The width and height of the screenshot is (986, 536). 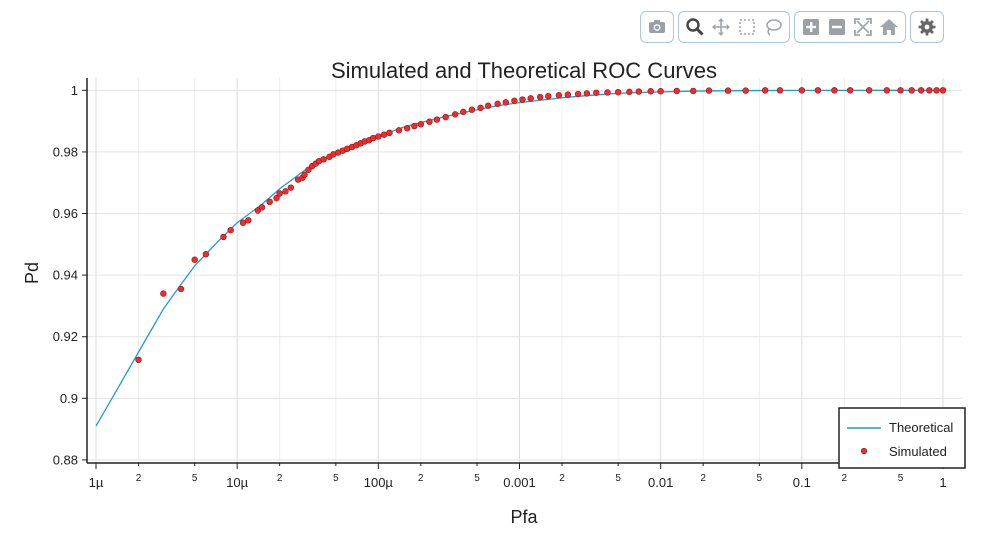 I want to click on lasso-select-icon, so click(x=773, y=27).